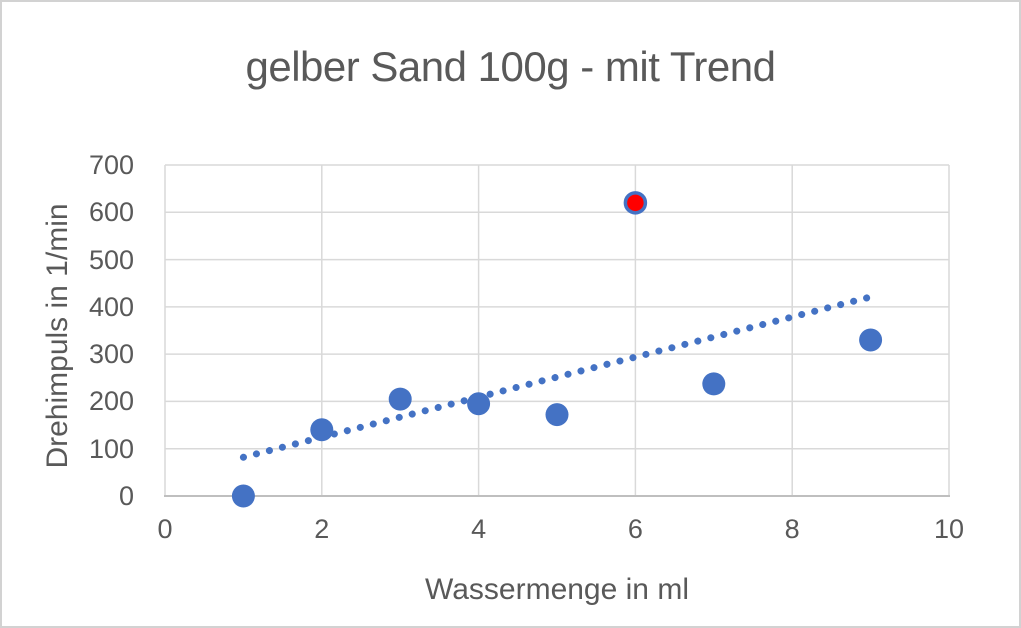  Describe the element at coordinates (322, 529) in the screenshot. I see `x-tick-label: 2` at that location.